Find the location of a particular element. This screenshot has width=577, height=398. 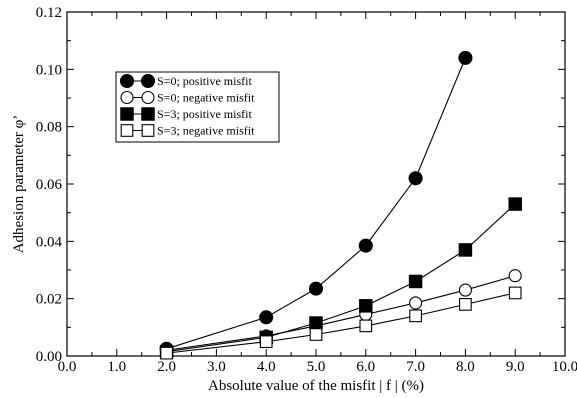

x-tick-label: 8.0 is located at coordinates (465, 367).